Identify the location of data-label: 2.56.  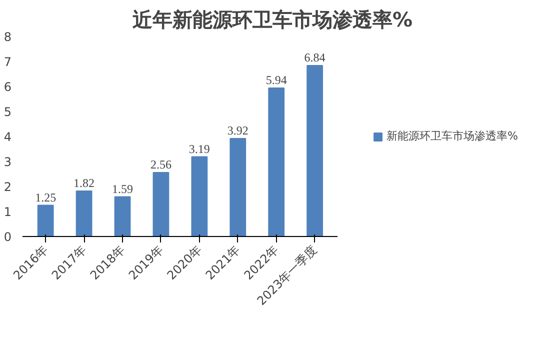
(161, 165).